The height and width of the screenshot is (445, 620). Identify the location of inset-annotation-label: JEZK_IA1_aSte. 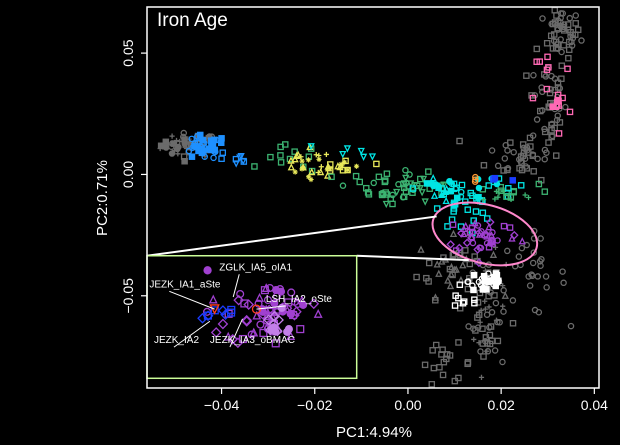
(185, 284).